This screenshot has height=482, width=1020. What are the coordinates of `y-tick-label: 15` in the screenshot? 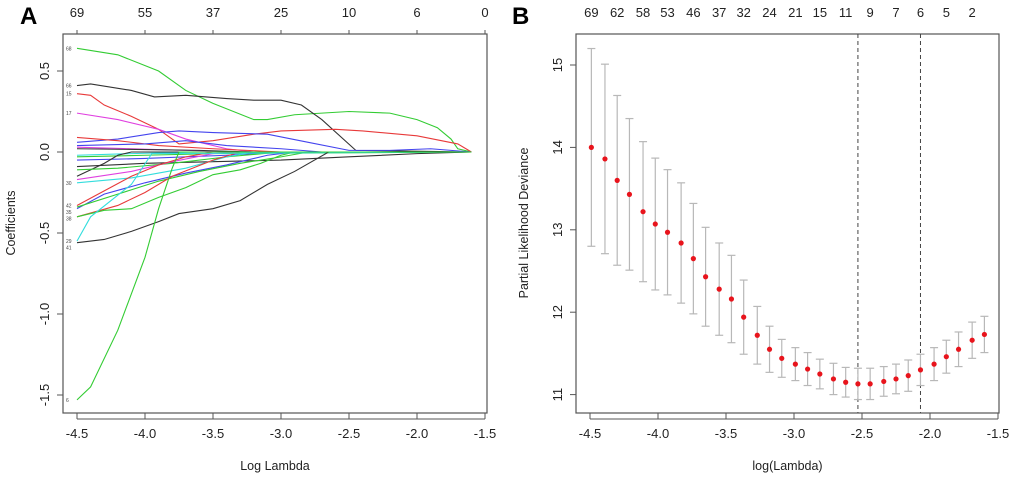 It's located at (557, 65).